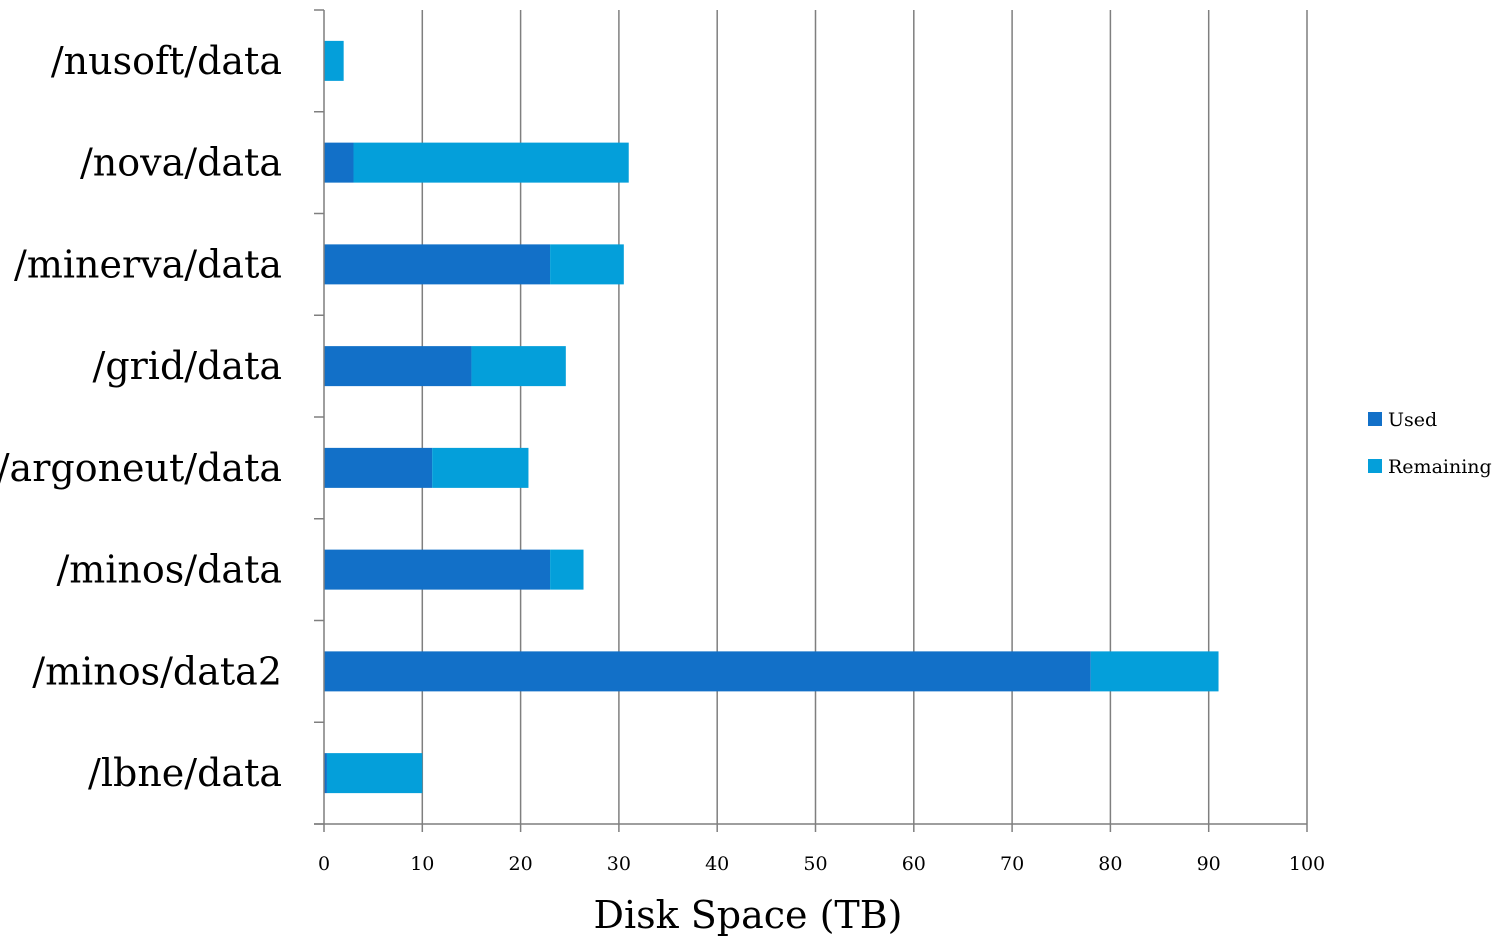 The image size is (1499, 940). What do you see at coordinates (166, 61) in the screenshot?
I see `category-label: /nusoft/data` at bounding box center [166, 61].